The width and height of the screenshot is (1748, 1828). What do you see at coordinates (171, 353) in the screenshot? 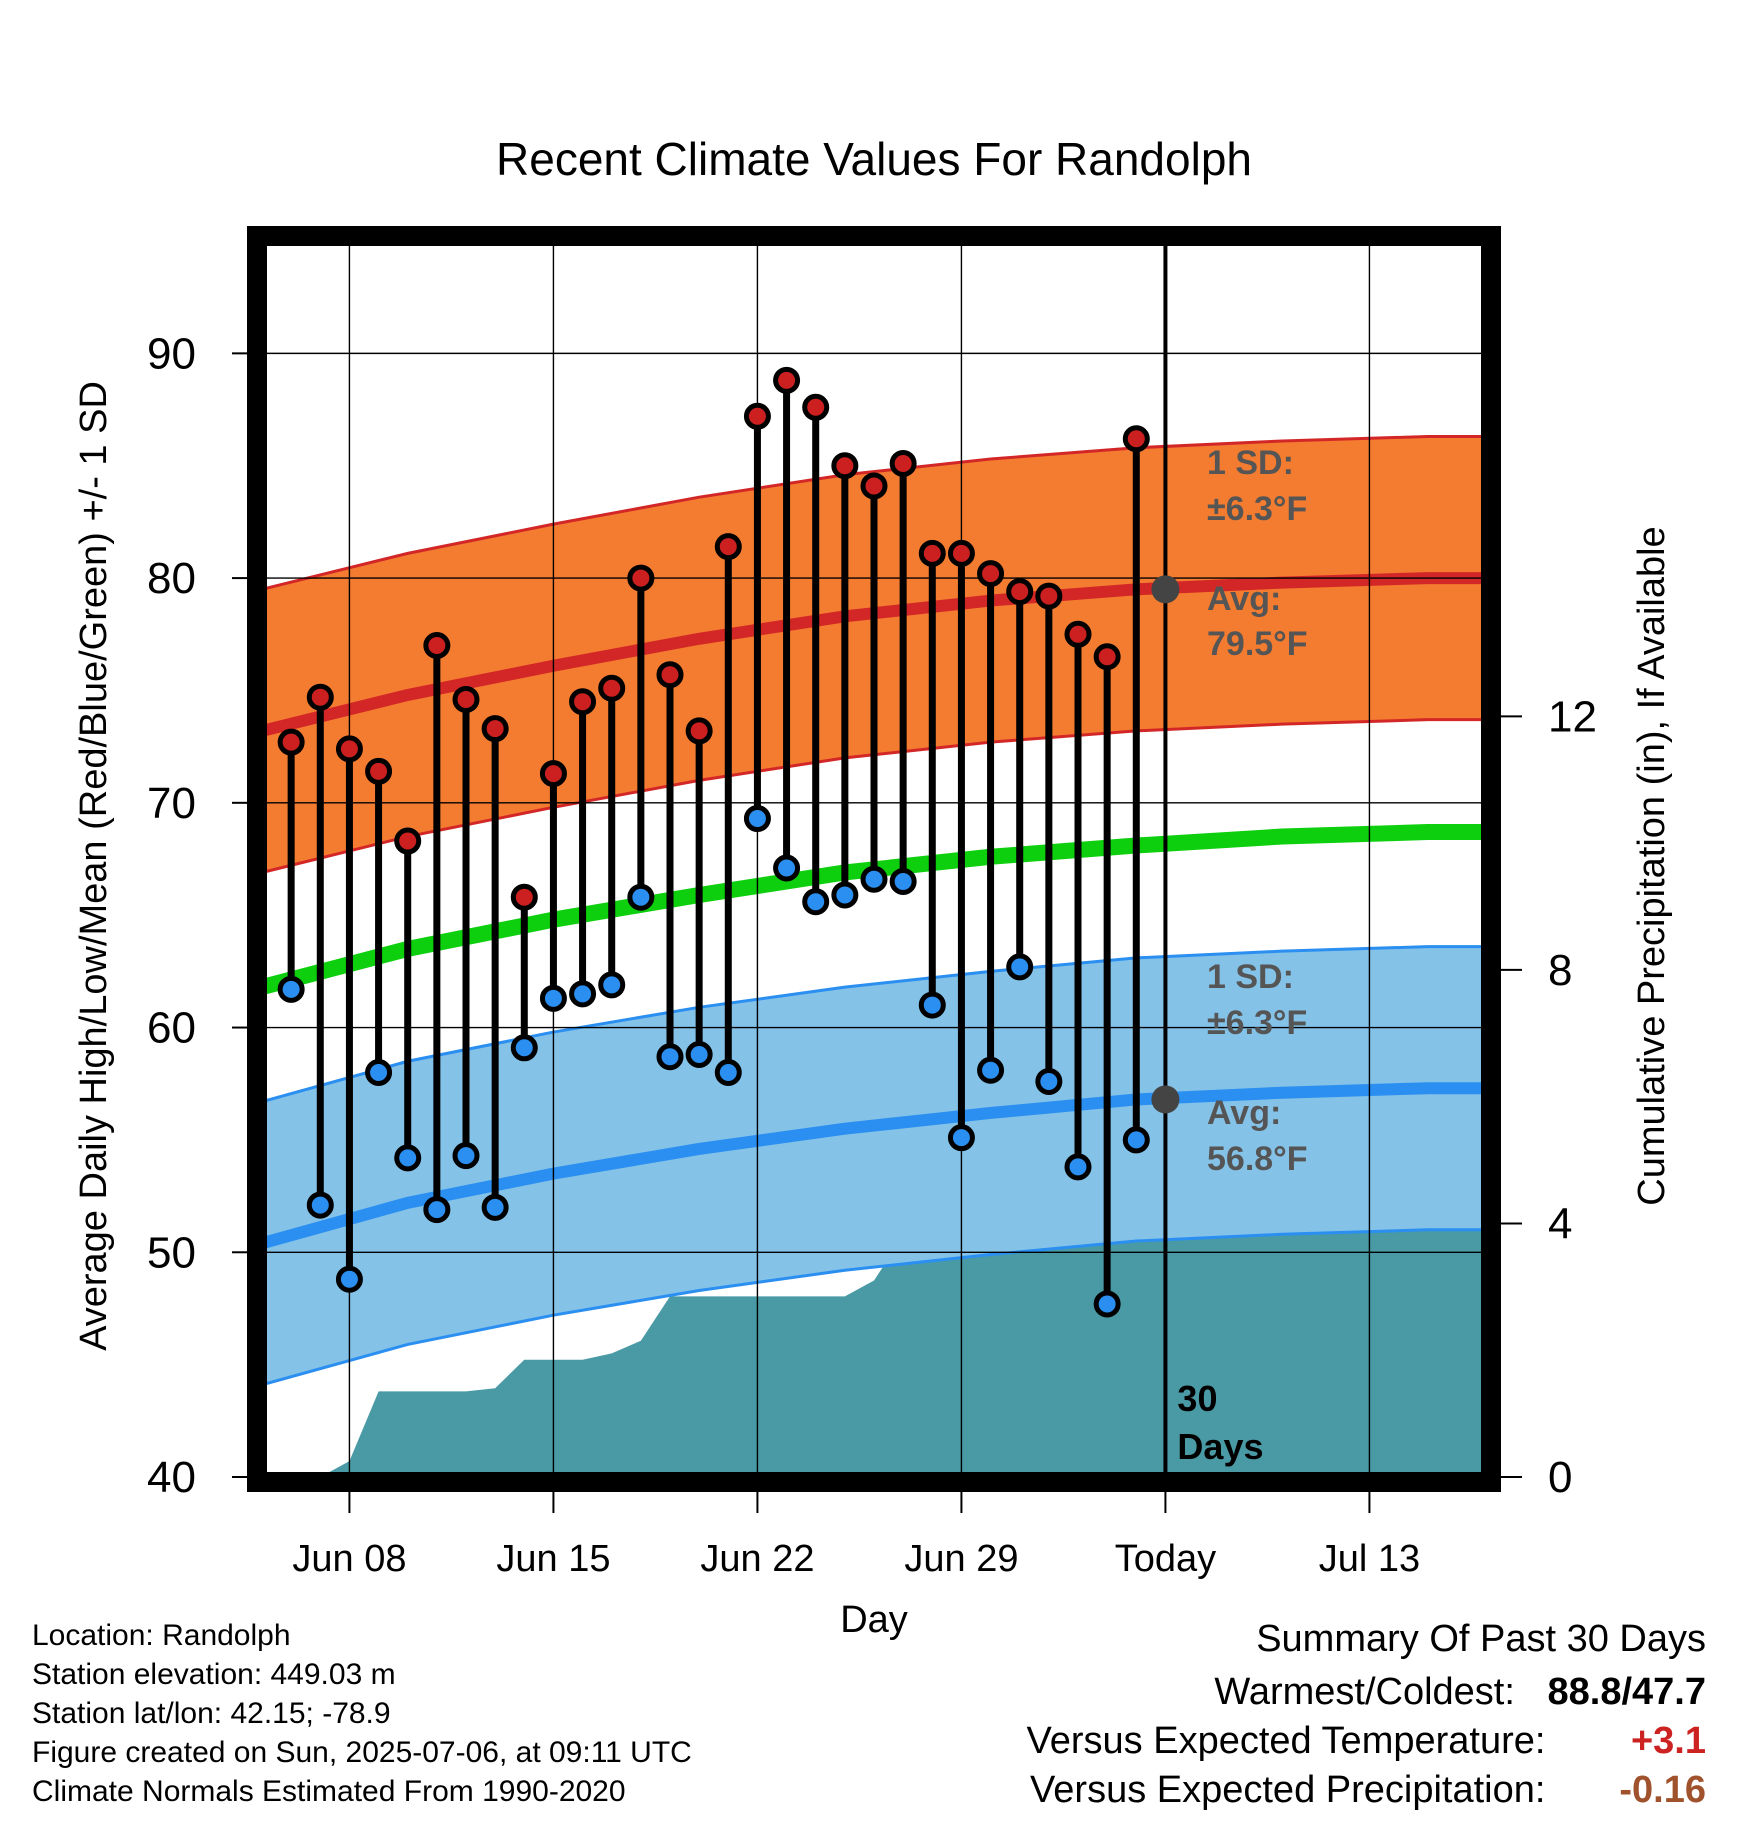
I see `y-tick-label: 90` at bounding box center [171, 353].